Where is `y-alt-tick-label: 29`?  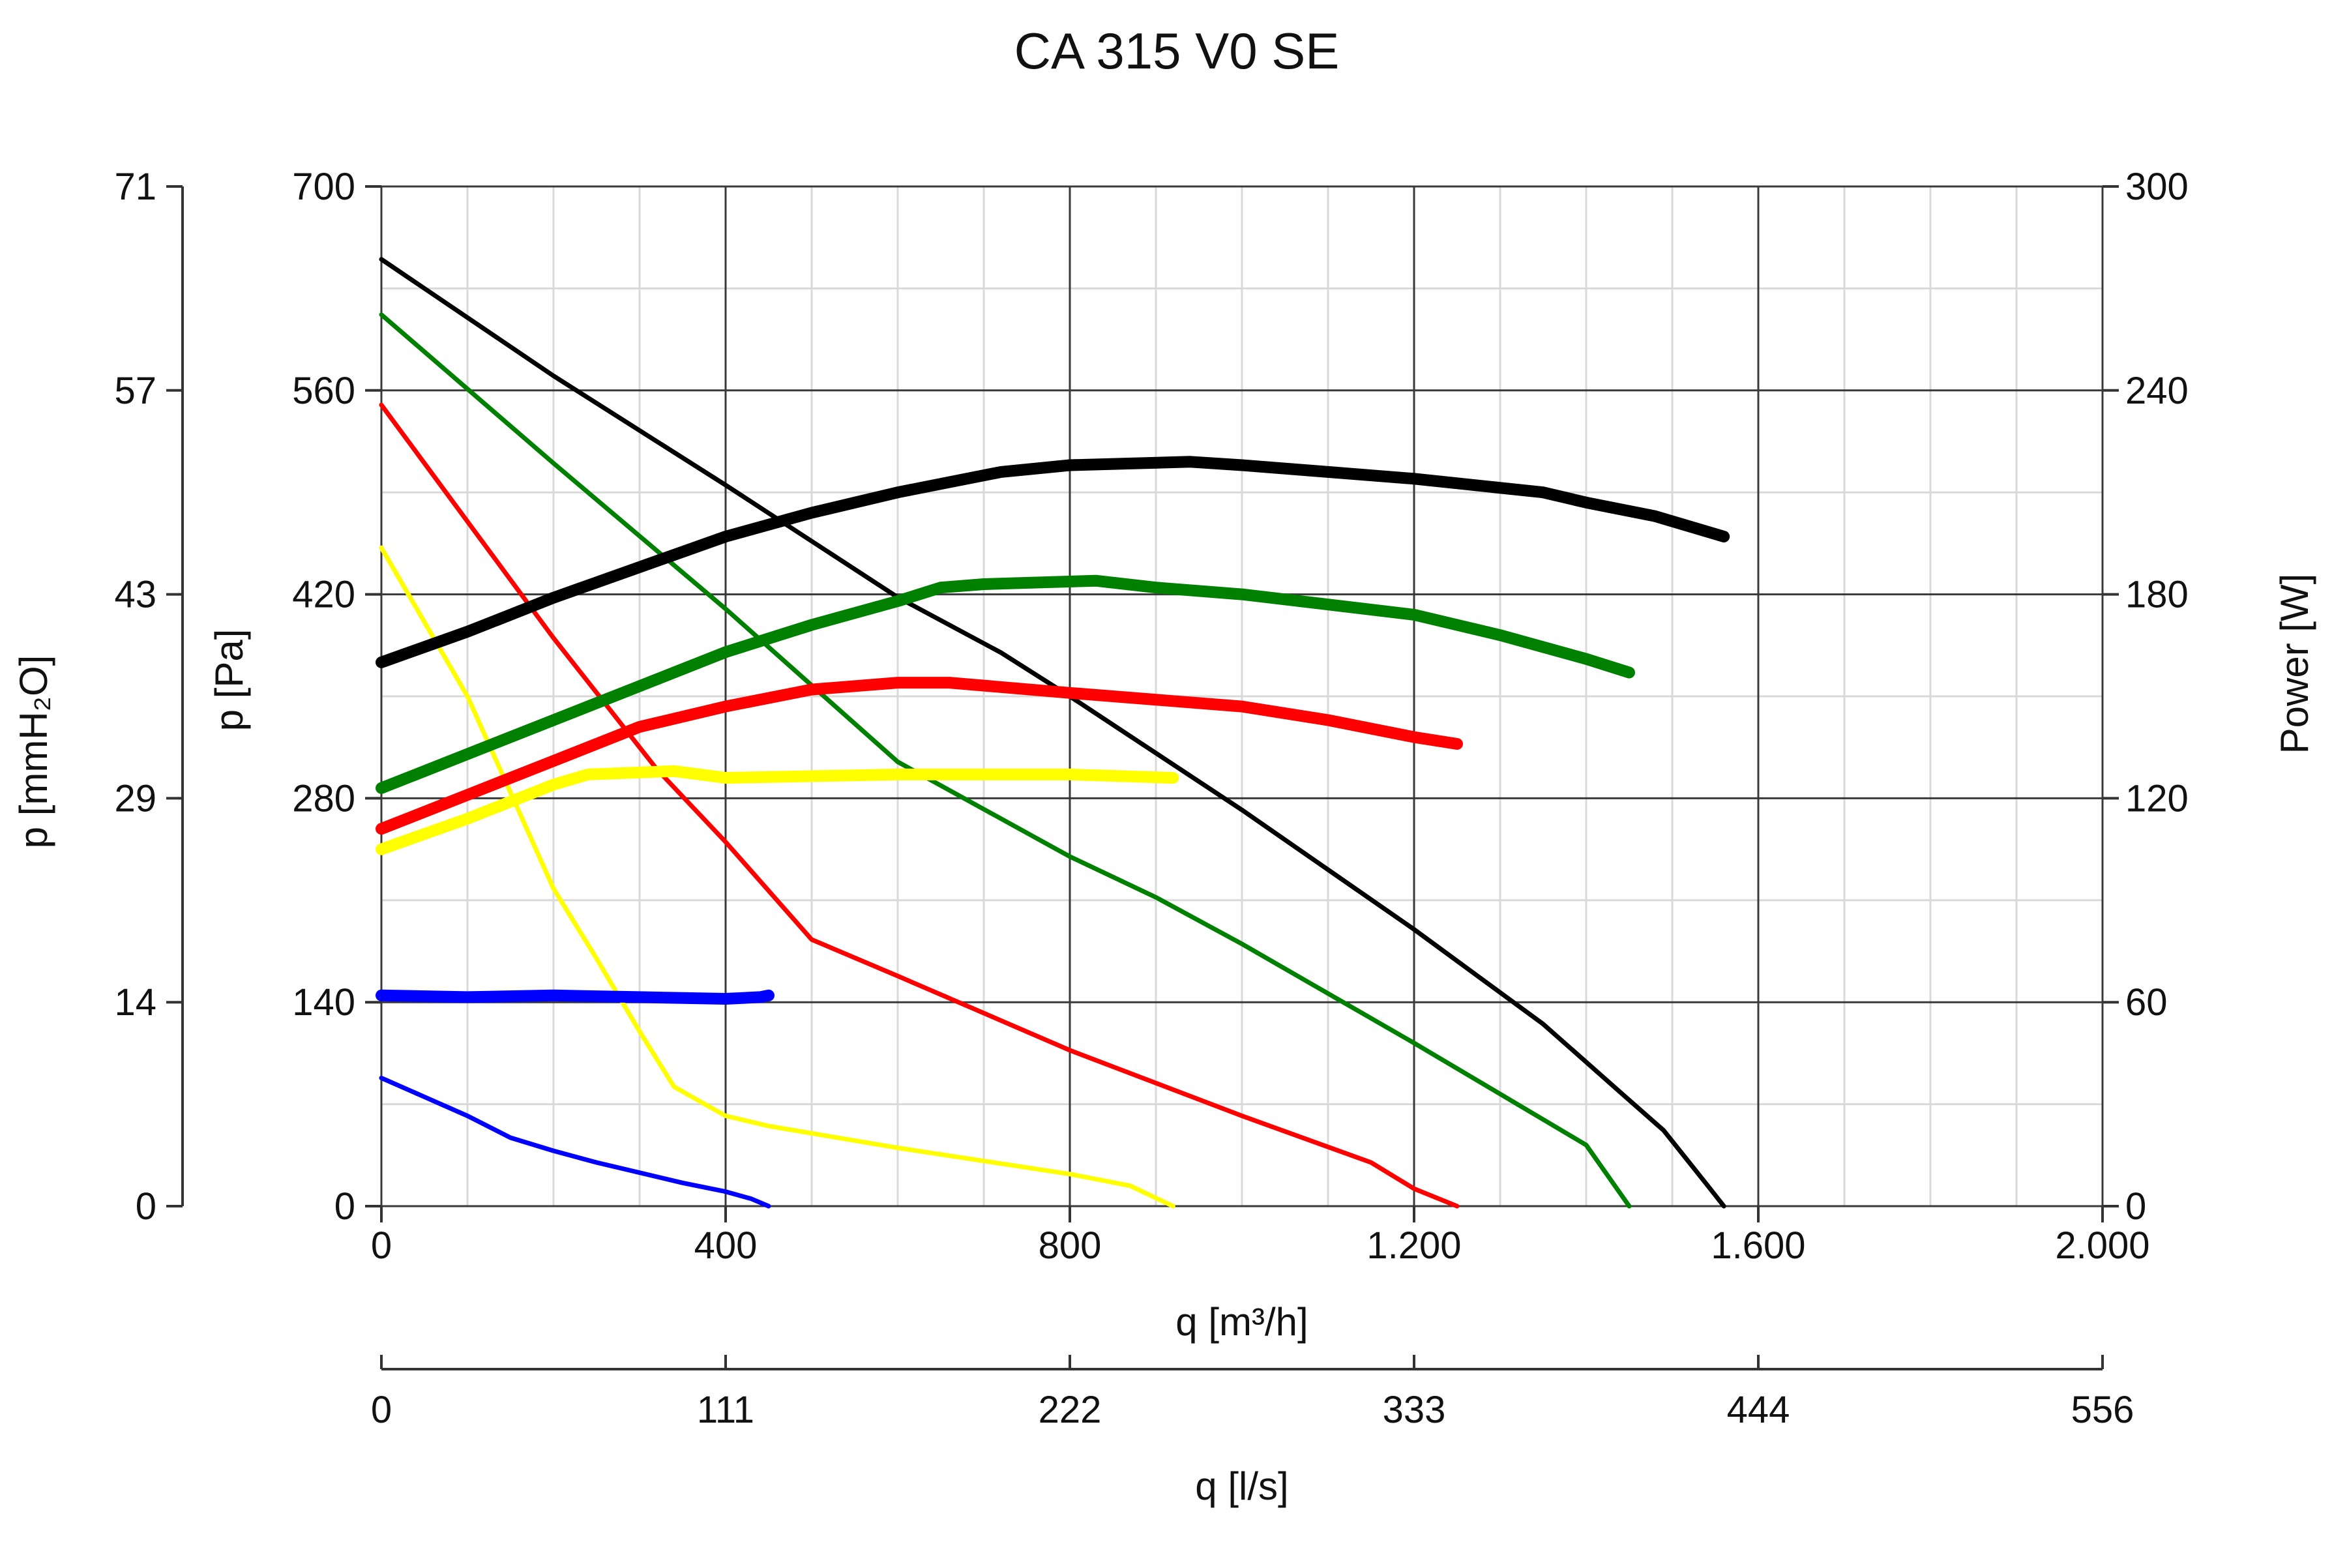
y-alt-tick-label: 29 is located at coordinates (135, 799).